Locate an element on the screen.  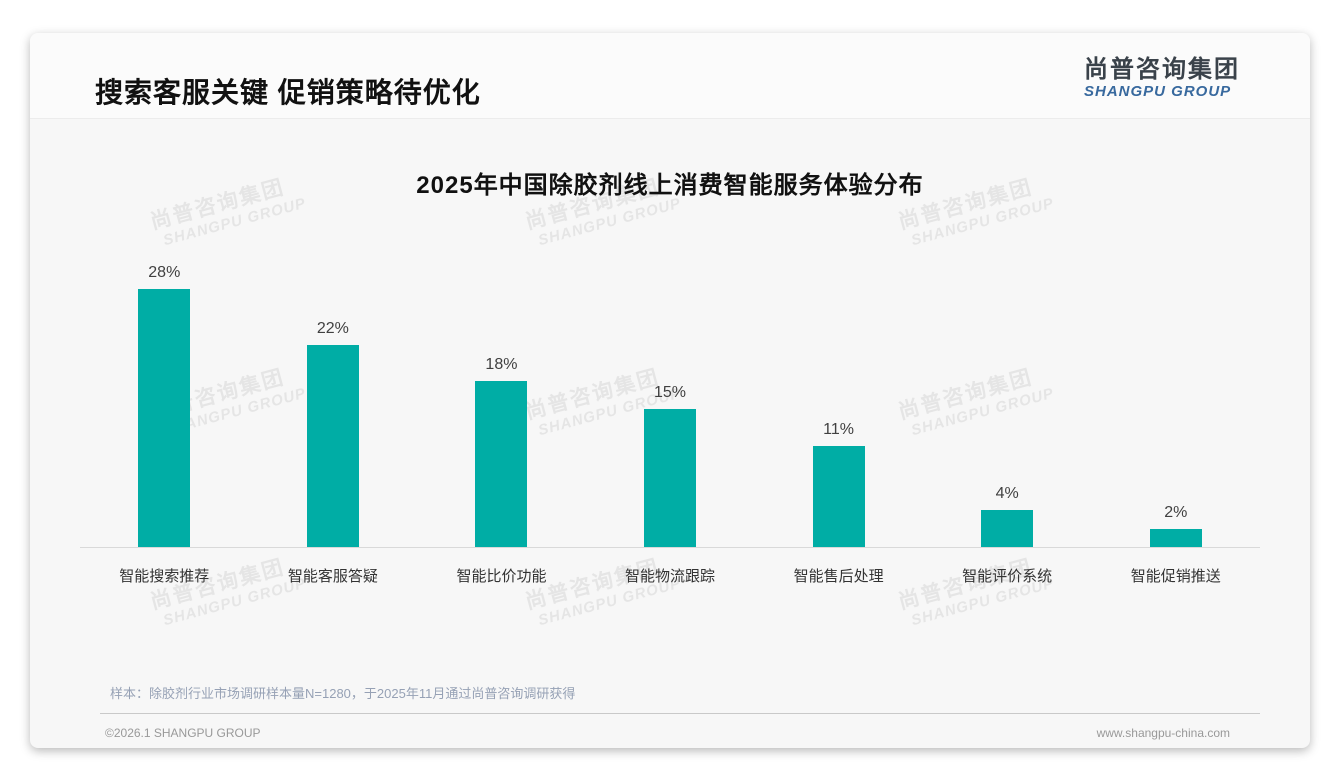
bar-value-label: 2% is located at coordinates (1176, 512).